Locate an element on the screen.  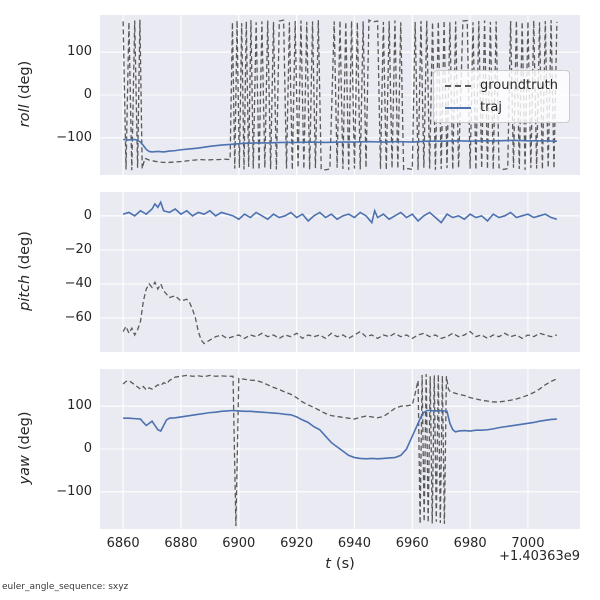
euler-sequence-note: euler_angle_sequence: sxyz is located at coordinates (65, 587).